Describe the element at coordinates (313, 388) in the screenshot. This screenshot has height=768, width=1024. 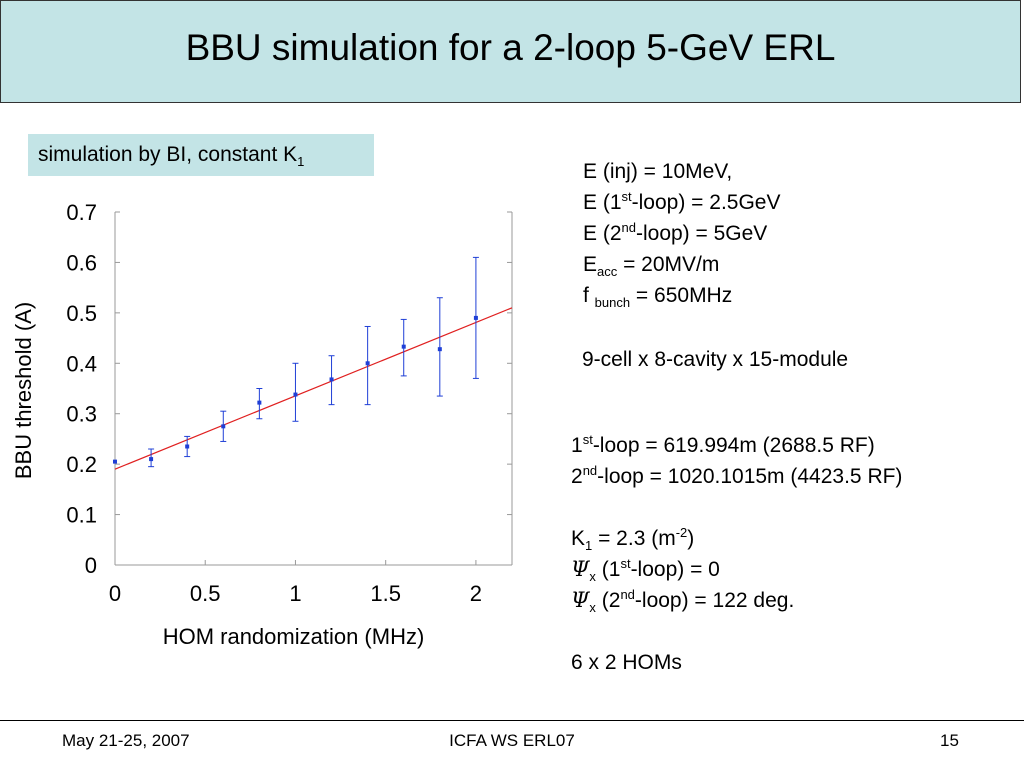
I see `fit-line` at that location.